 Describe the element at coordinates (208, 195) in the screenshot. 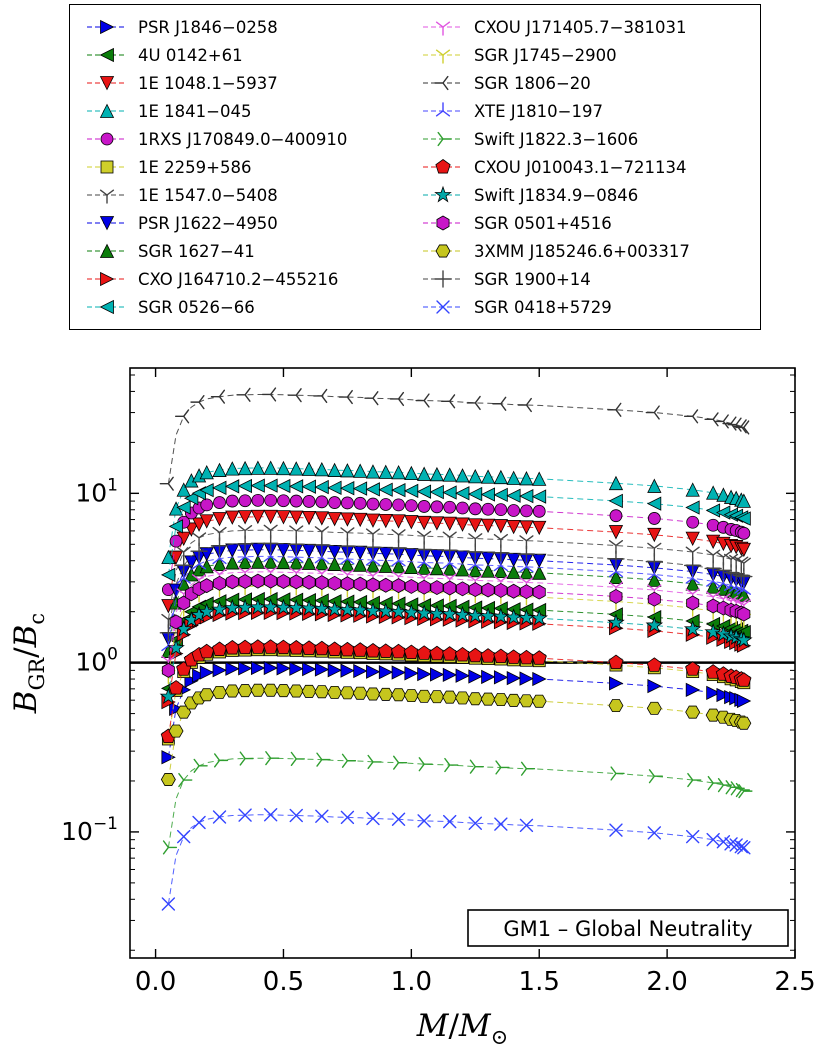

I see `legend-label: 1E 1547.0−5408` at that location.